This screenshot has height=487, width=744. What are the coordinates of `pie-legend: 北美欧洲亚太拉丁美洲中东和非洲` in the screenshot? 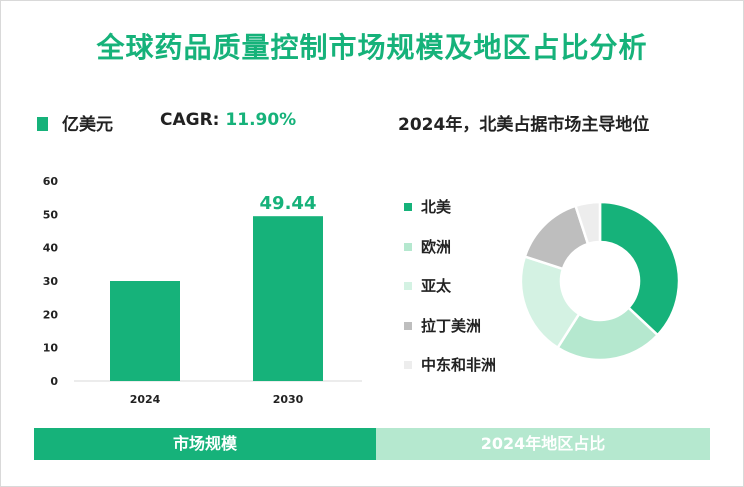 It's located at (450, 295).